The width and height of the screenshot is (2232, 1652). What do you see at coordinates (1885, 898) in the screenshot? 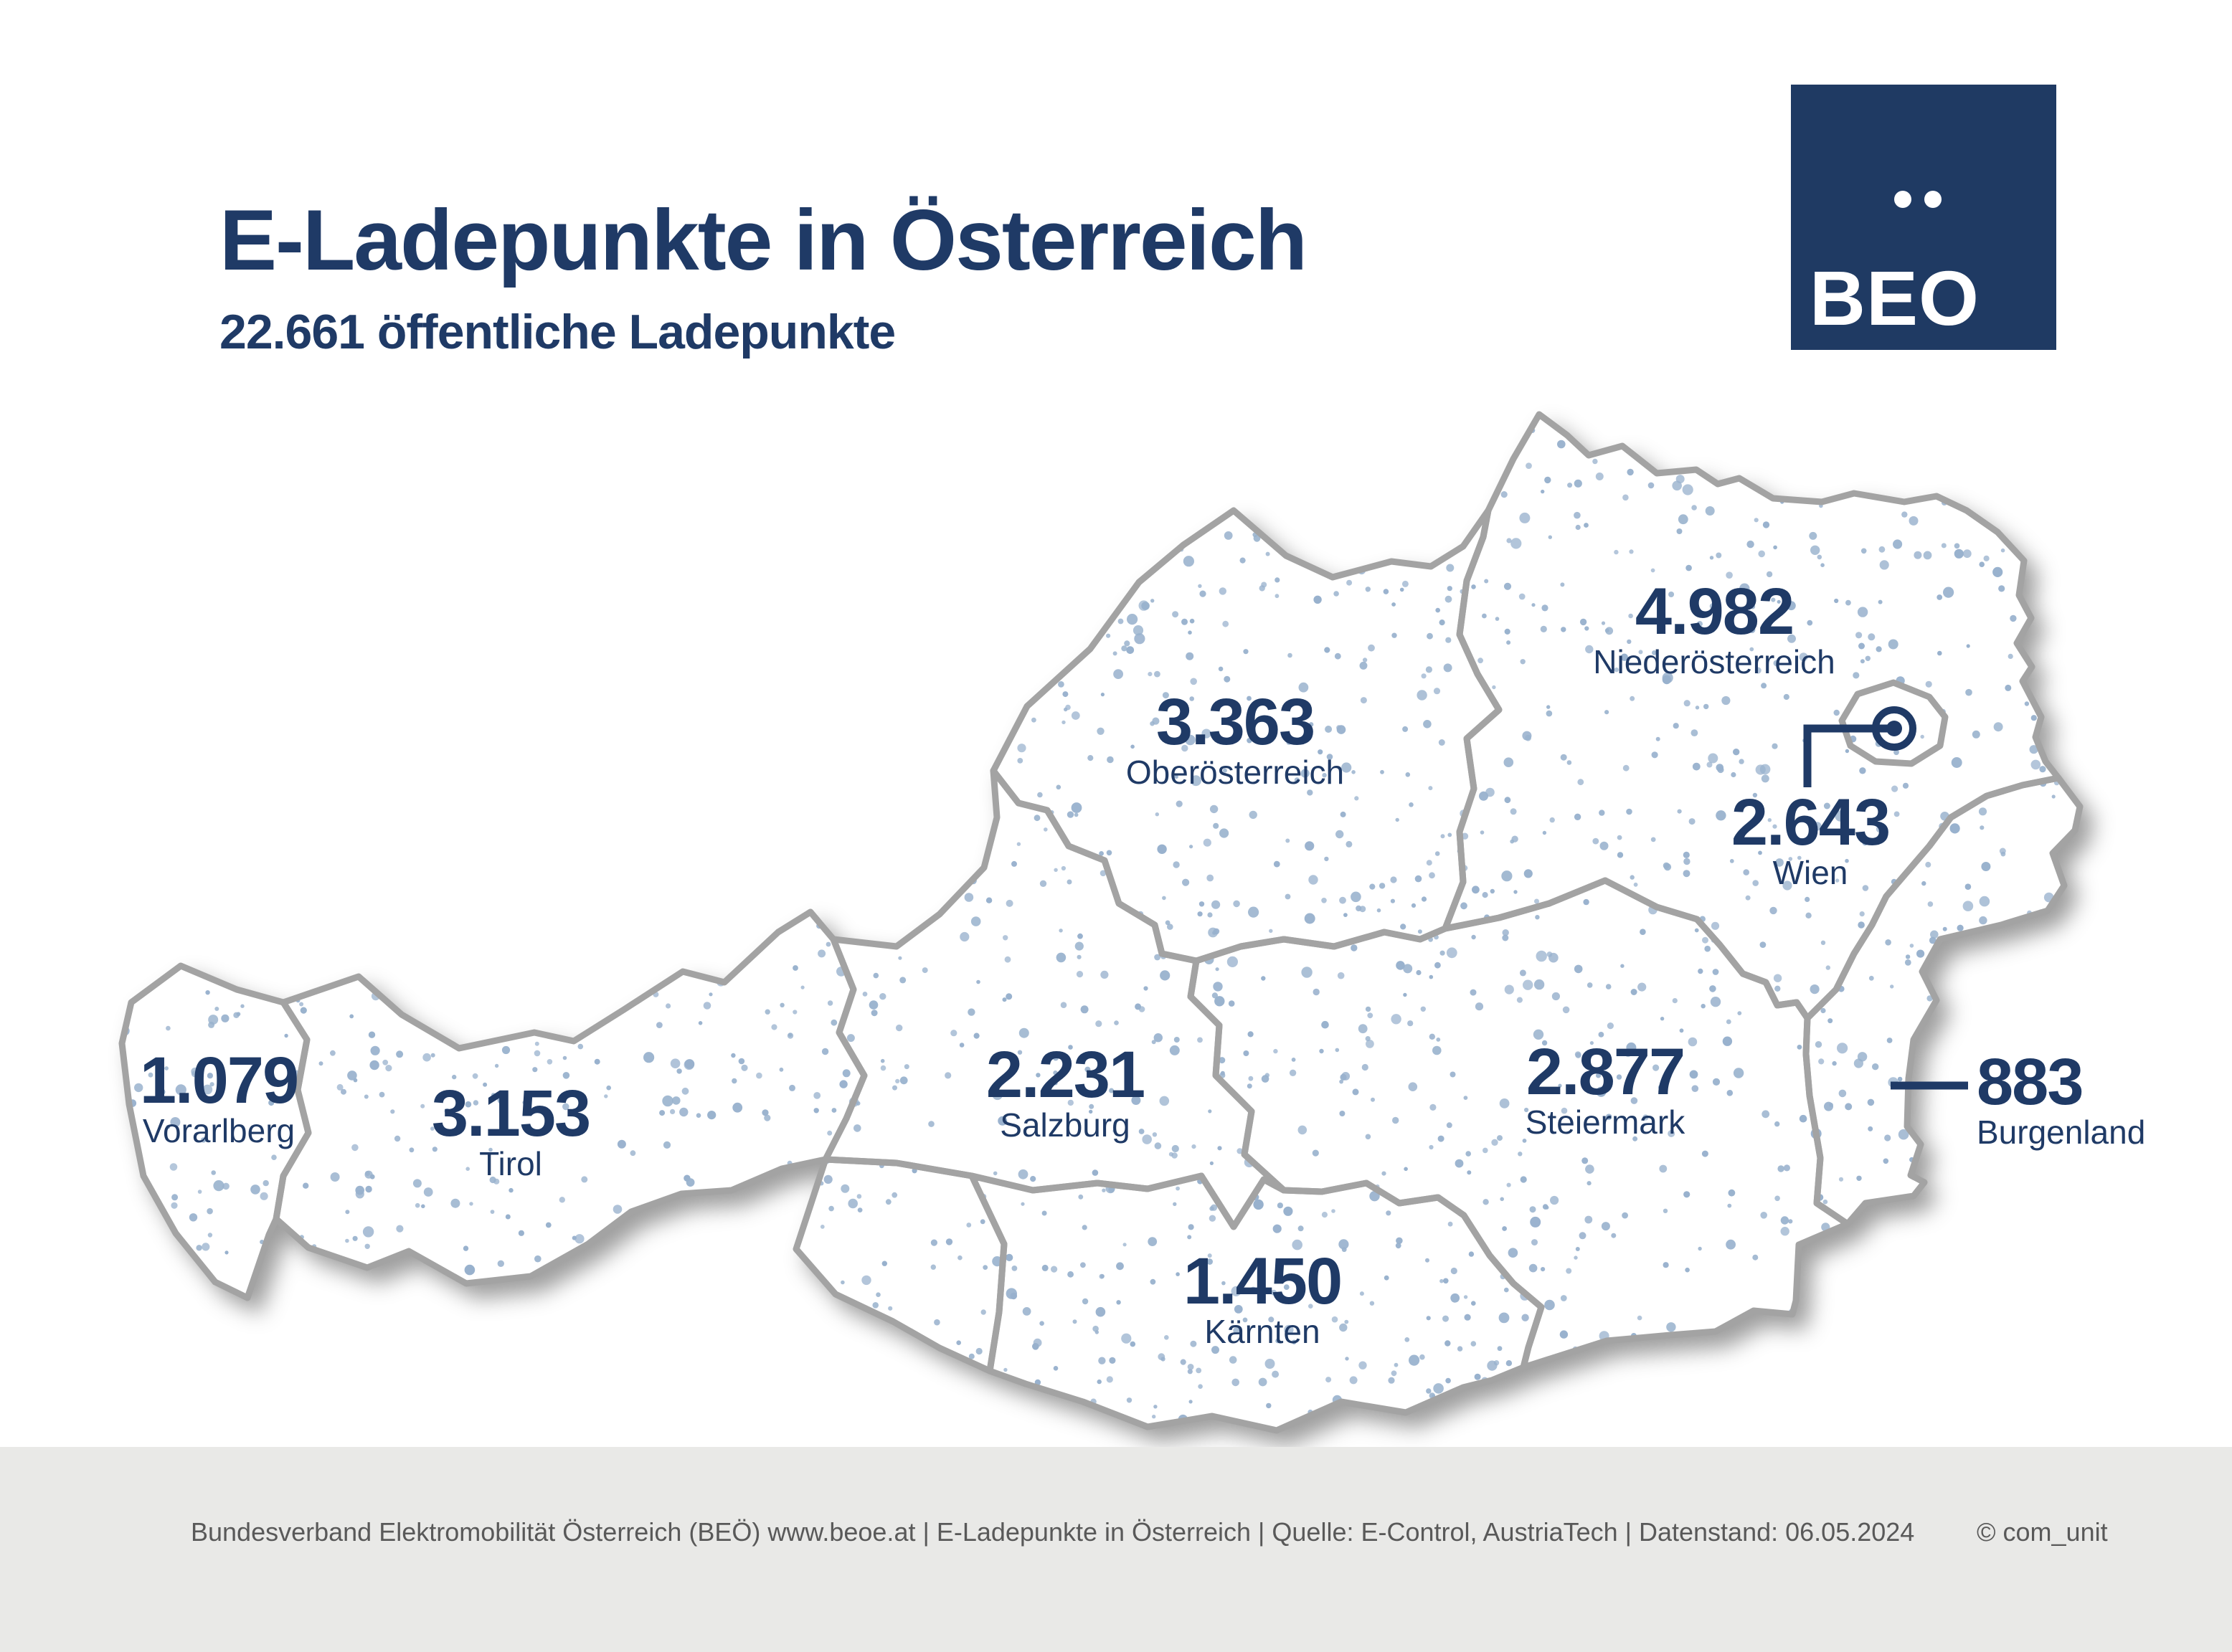
I see `callouts` at bounding box center [1885, 898].